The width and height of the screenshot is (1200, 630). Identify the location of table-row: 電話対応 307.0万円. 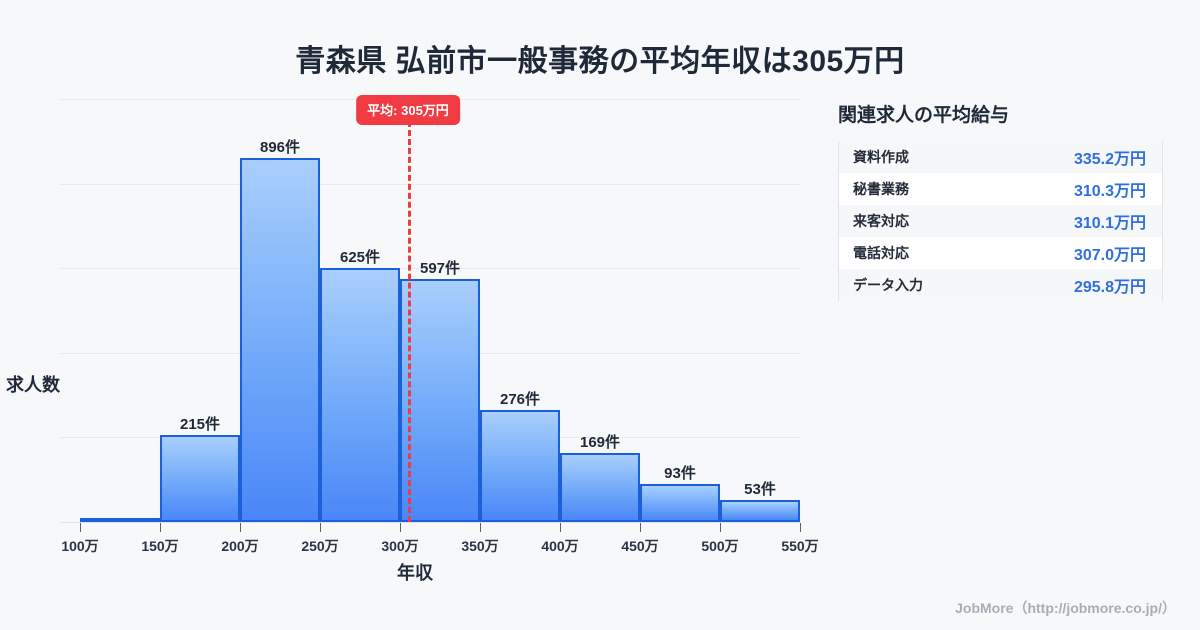
(1000, 253).